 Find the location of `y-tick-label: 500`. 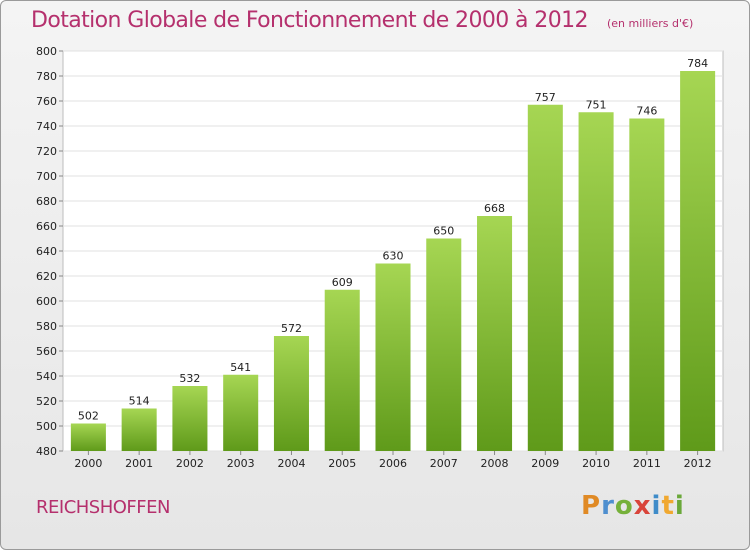

y-tick-label: 500 is located at coordinates (46, 426).